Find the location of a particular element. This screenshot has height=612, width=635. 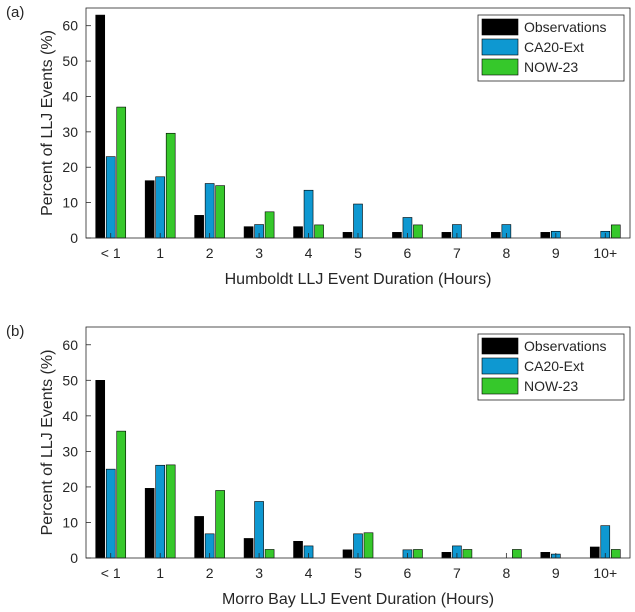

panel-label: (b) is located at coordinates (15, 331).